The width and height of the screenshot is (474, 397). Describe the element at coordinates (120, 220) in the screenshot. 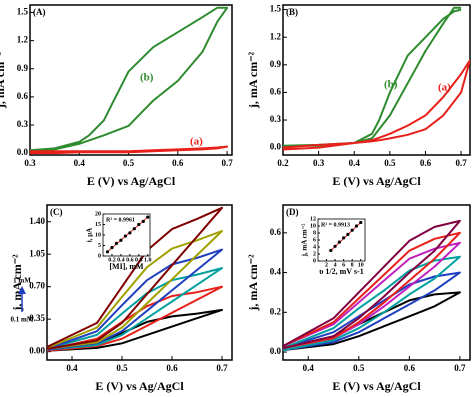

I see `r-squared: R² = 0.9961` at that location.